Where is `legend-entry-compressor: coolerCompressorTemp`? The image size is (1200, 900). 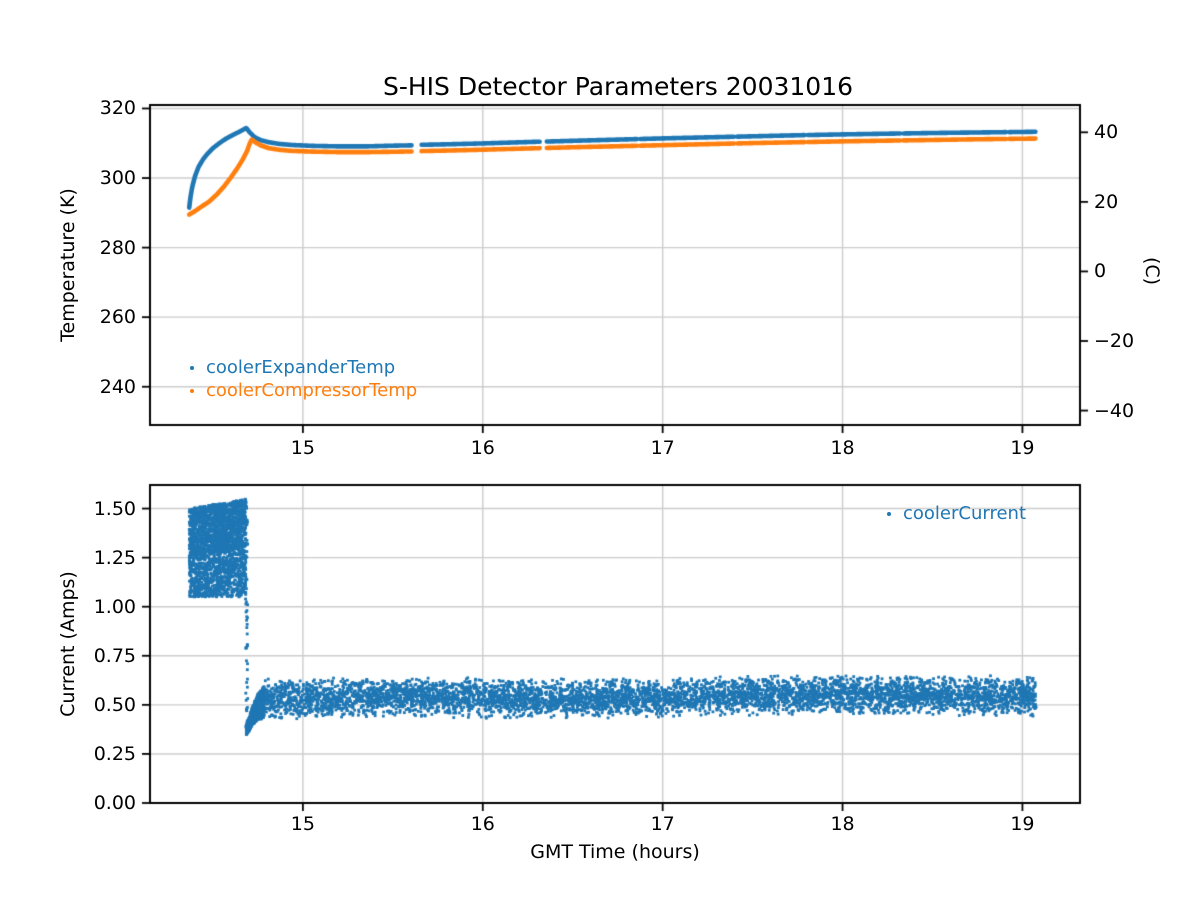
legend-entry-compressor: coolerCompressorTemp is located at coordinates (299, 390).